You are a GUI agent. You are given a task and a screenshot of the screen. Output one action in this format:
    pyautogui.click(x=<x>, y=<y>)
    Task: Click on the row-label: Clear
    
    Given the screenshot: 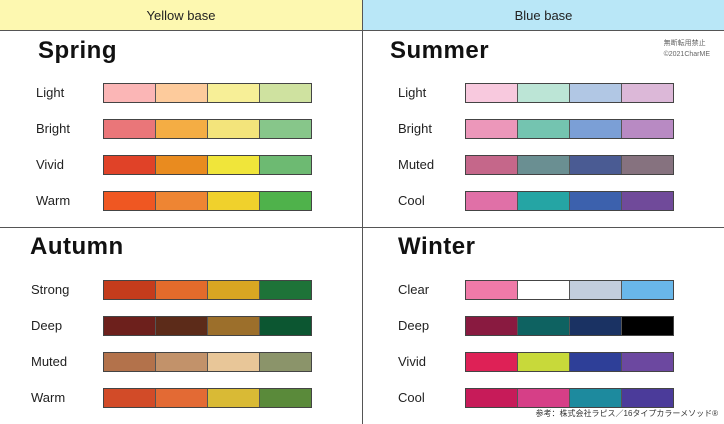 What is the action you would take?
    pyautogui.click(x=414, y=289)
    